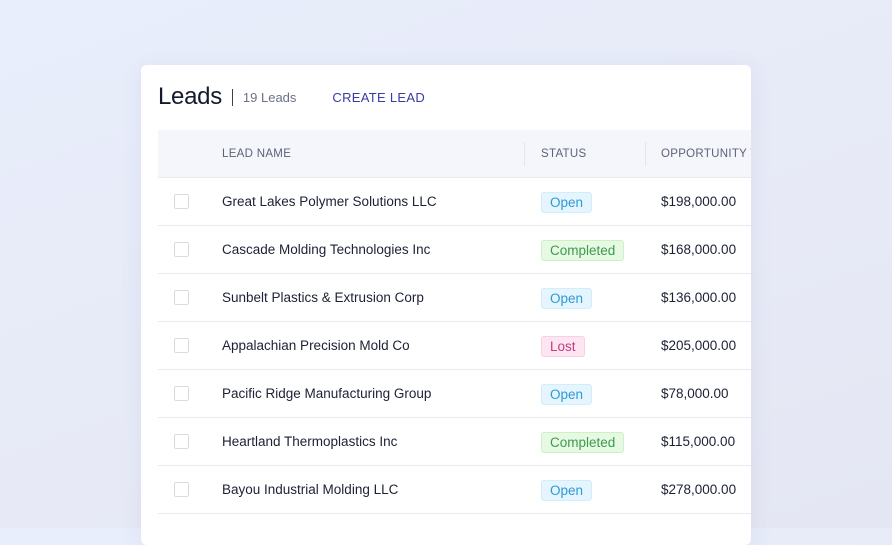  I want to click on lead-name: Pacific Ridge Manufacturing Group, so click(327, 393).